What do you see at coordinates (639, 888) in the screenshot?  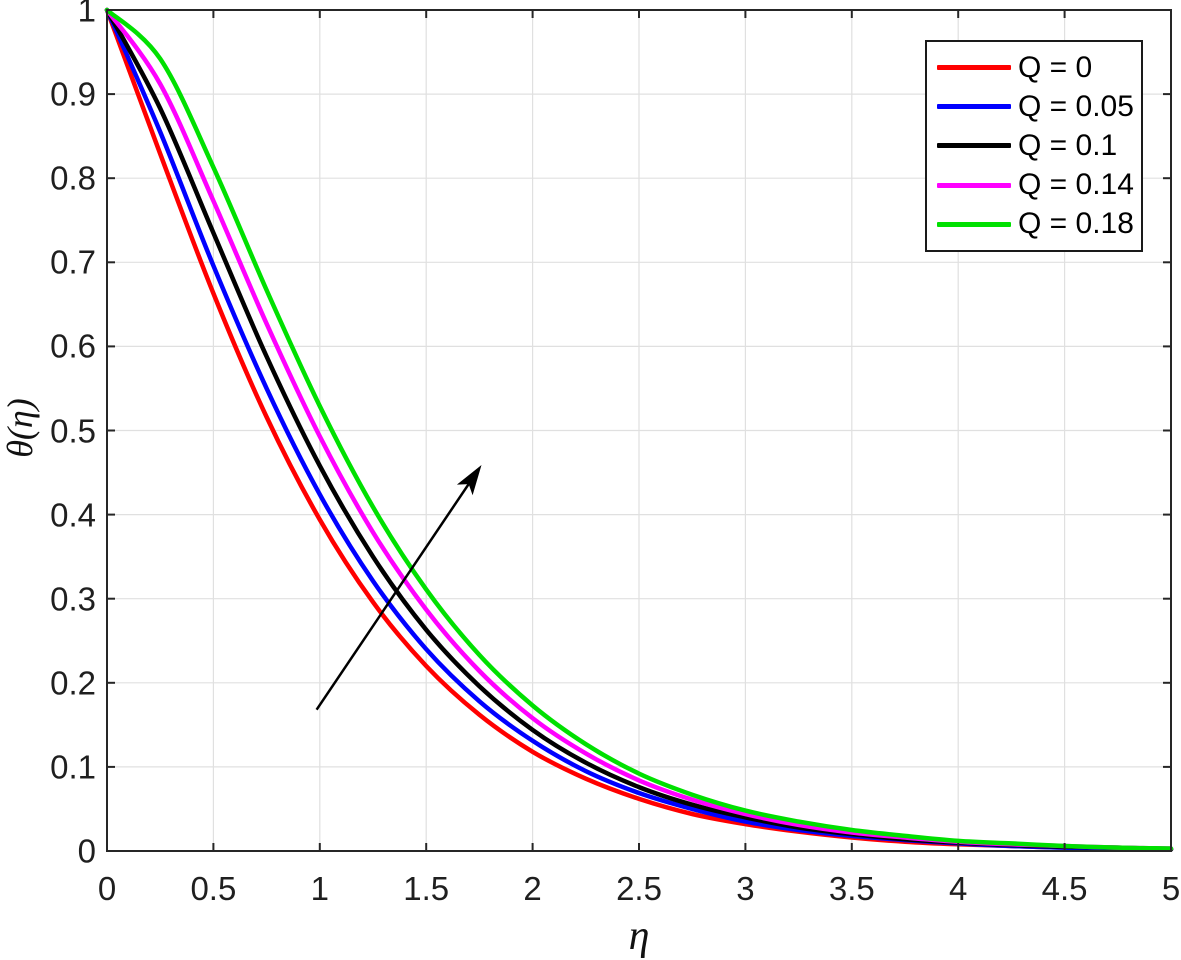 I see `x-tick-label: 2.5` at bounding box center [639, 888].